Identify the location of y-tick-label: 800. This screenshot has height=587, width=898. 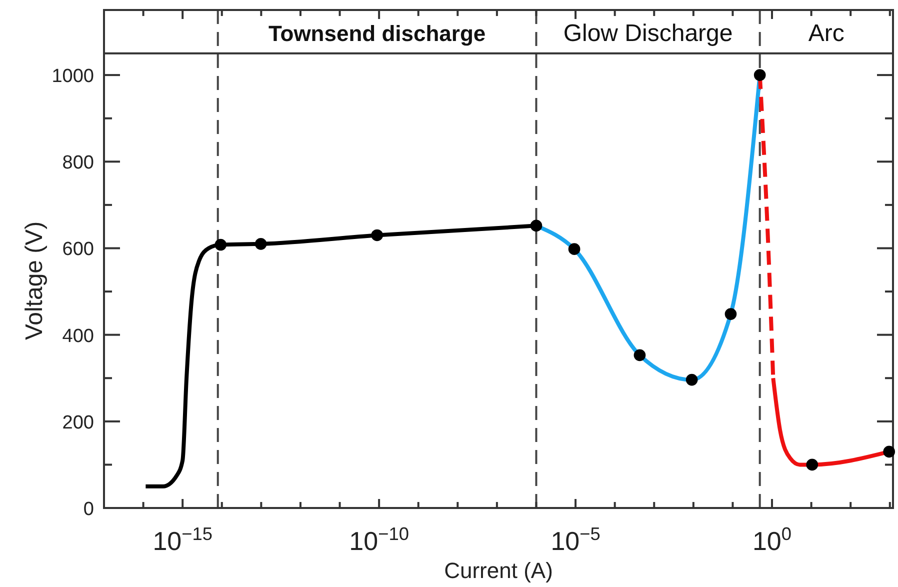
(78, 163).